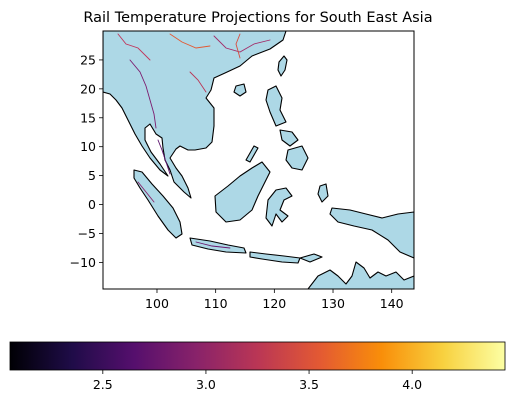  What do you see at coordinates (257, 356) in the screenshot?
I see `colorbar` at bounding box center [257, 356].